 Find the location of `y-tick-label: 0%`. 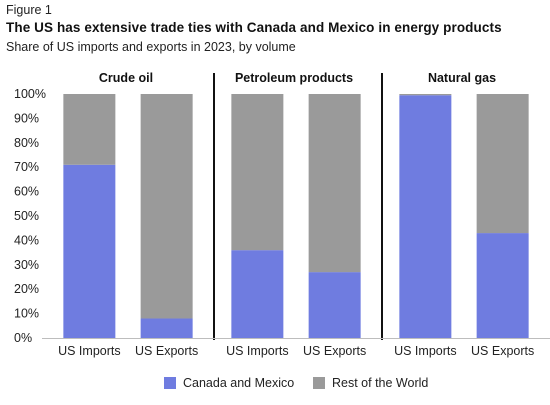

y-tick-label: 0% is located at coordinates (23, 338).